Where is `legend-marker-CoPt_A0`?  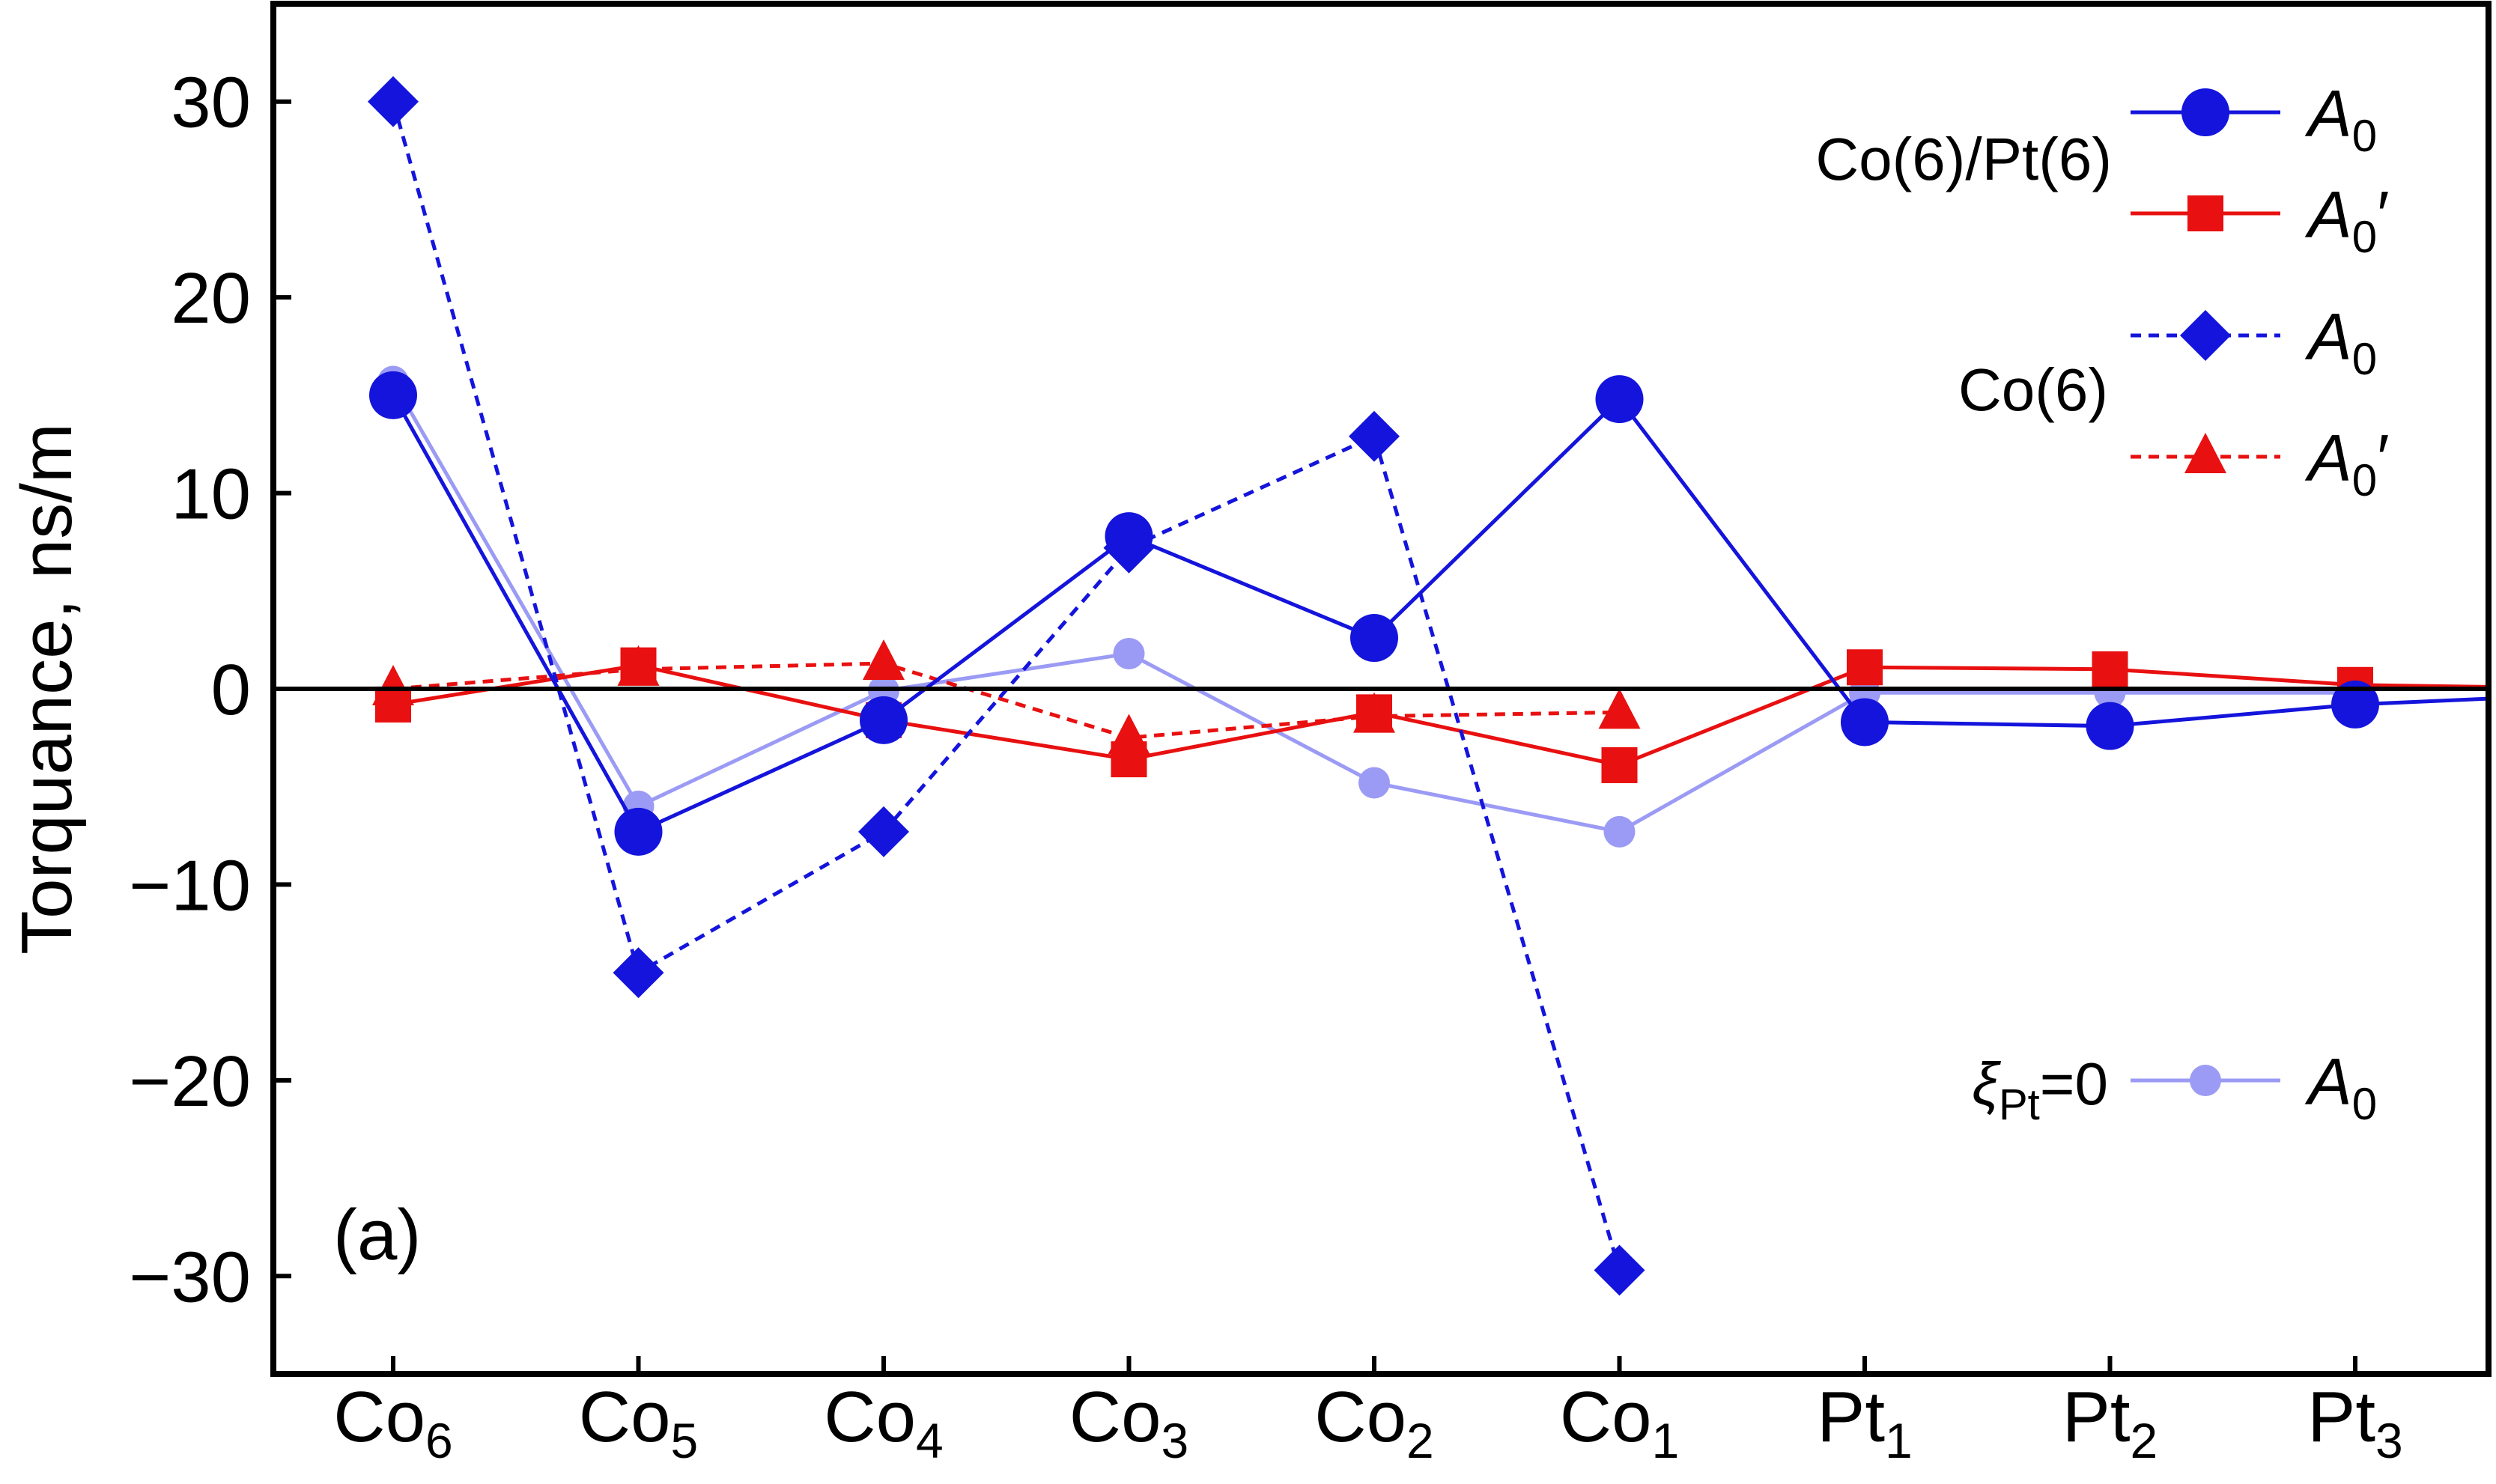
legend-marker-CoPt_A0 is located at coordinates (2205, 112).